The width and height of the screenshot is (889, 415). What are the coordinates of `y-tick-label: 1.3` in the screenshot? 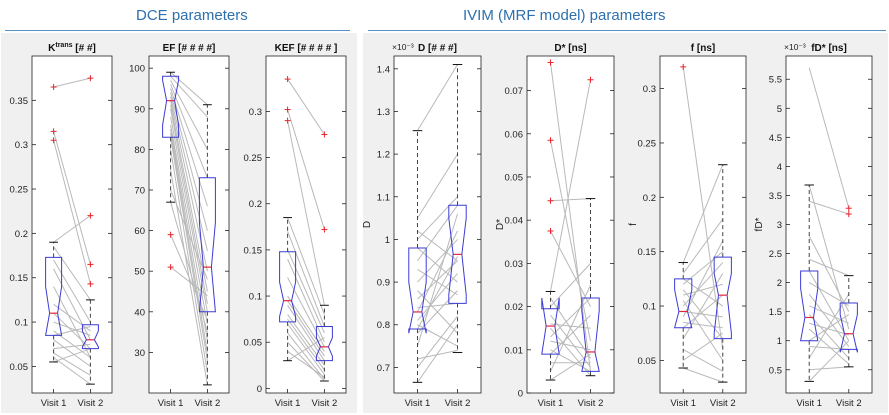 It's located at (383, 112).